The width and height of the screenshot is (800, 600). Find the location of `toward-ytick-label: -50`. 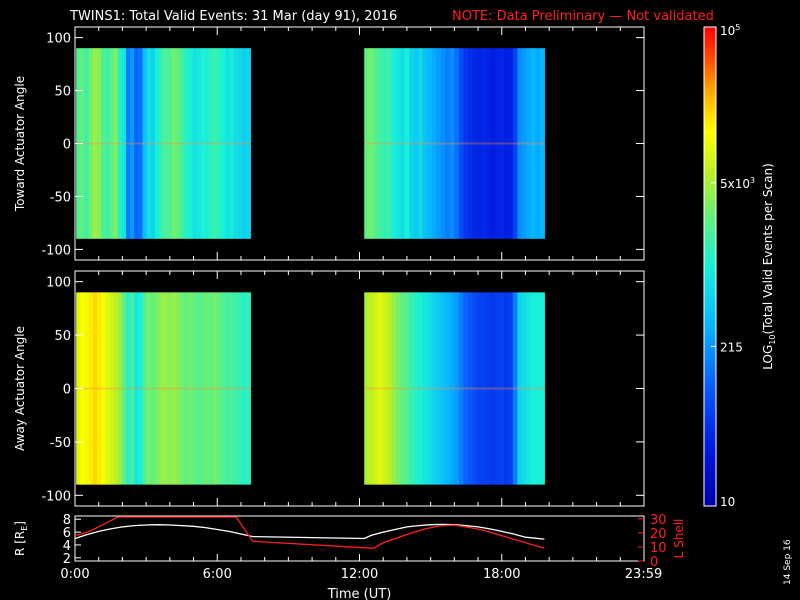

toward-ytick-label: -50 is located at coordinates (60, 197).